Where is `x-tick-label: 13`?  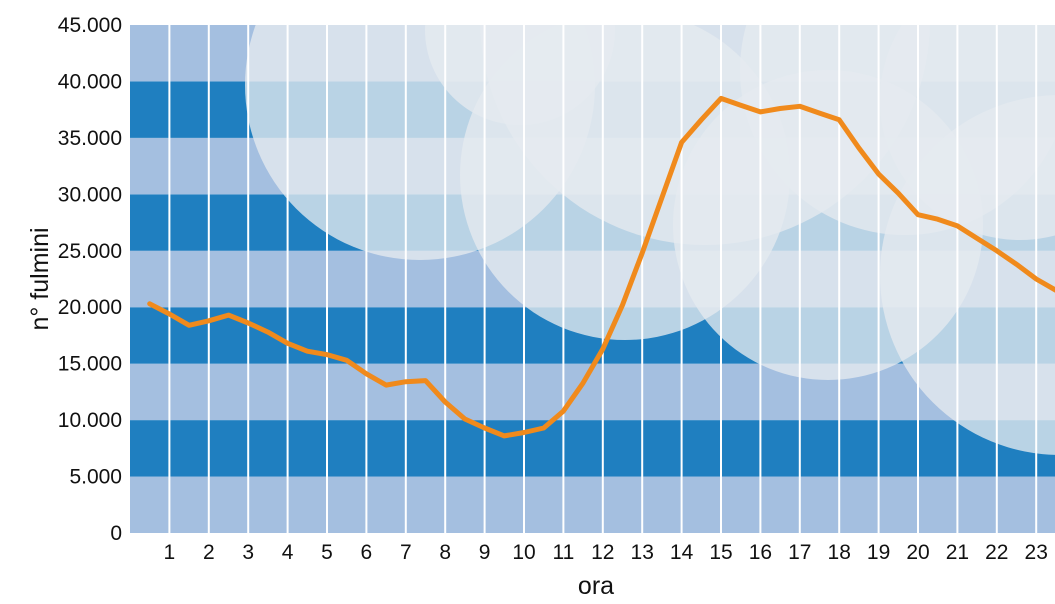 x-tick-label: 13 is located at coordinates (642, 552).